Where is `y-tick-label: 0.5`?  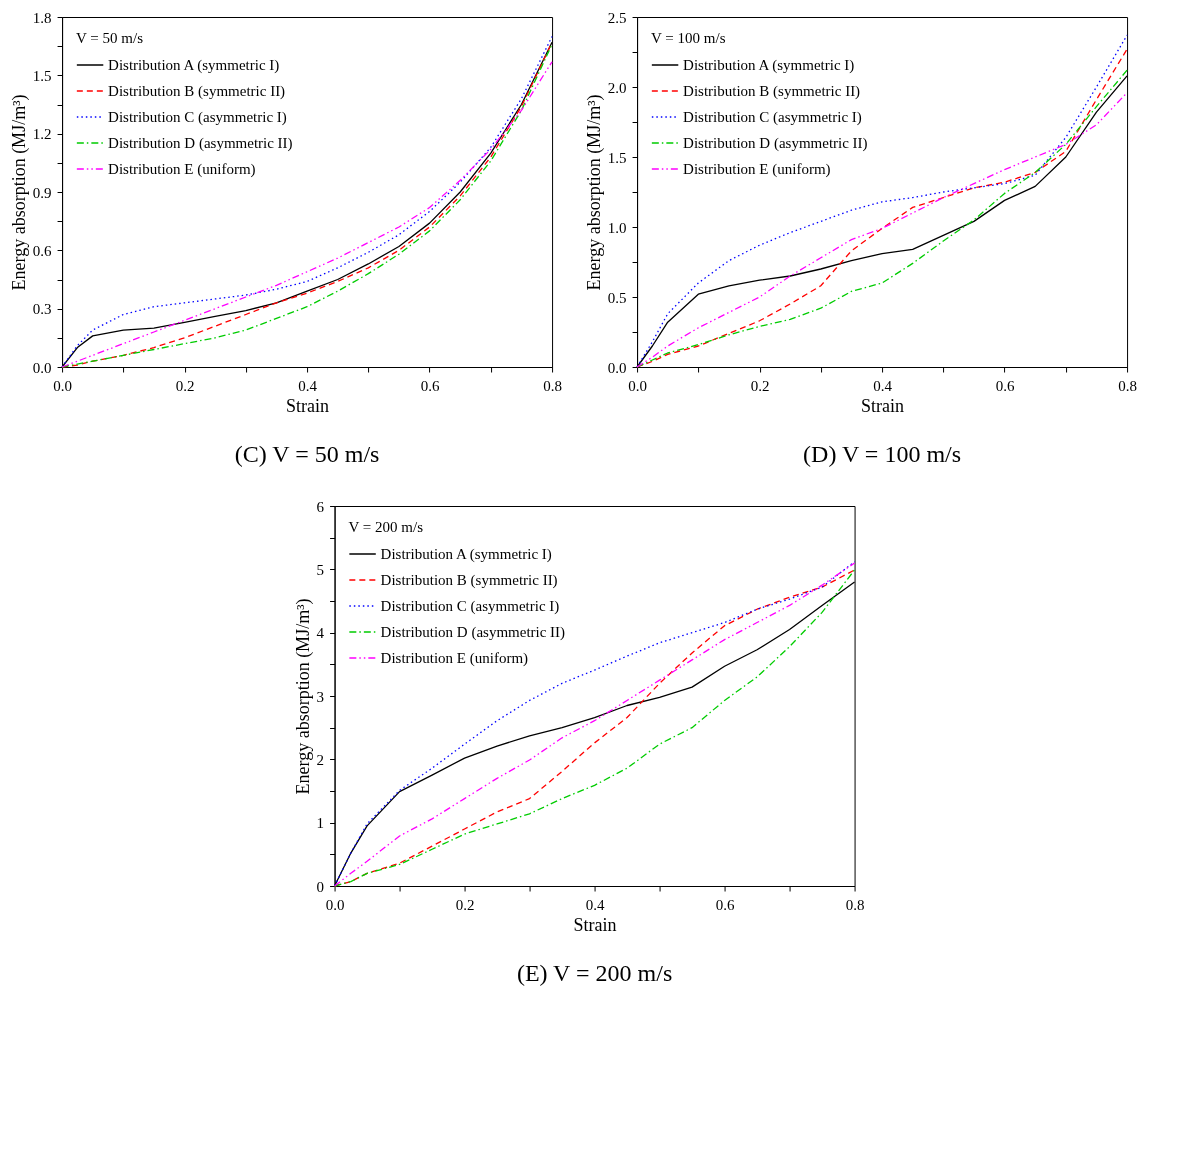
y-tick-label: 0.5 is located at coordinates (617, 297).